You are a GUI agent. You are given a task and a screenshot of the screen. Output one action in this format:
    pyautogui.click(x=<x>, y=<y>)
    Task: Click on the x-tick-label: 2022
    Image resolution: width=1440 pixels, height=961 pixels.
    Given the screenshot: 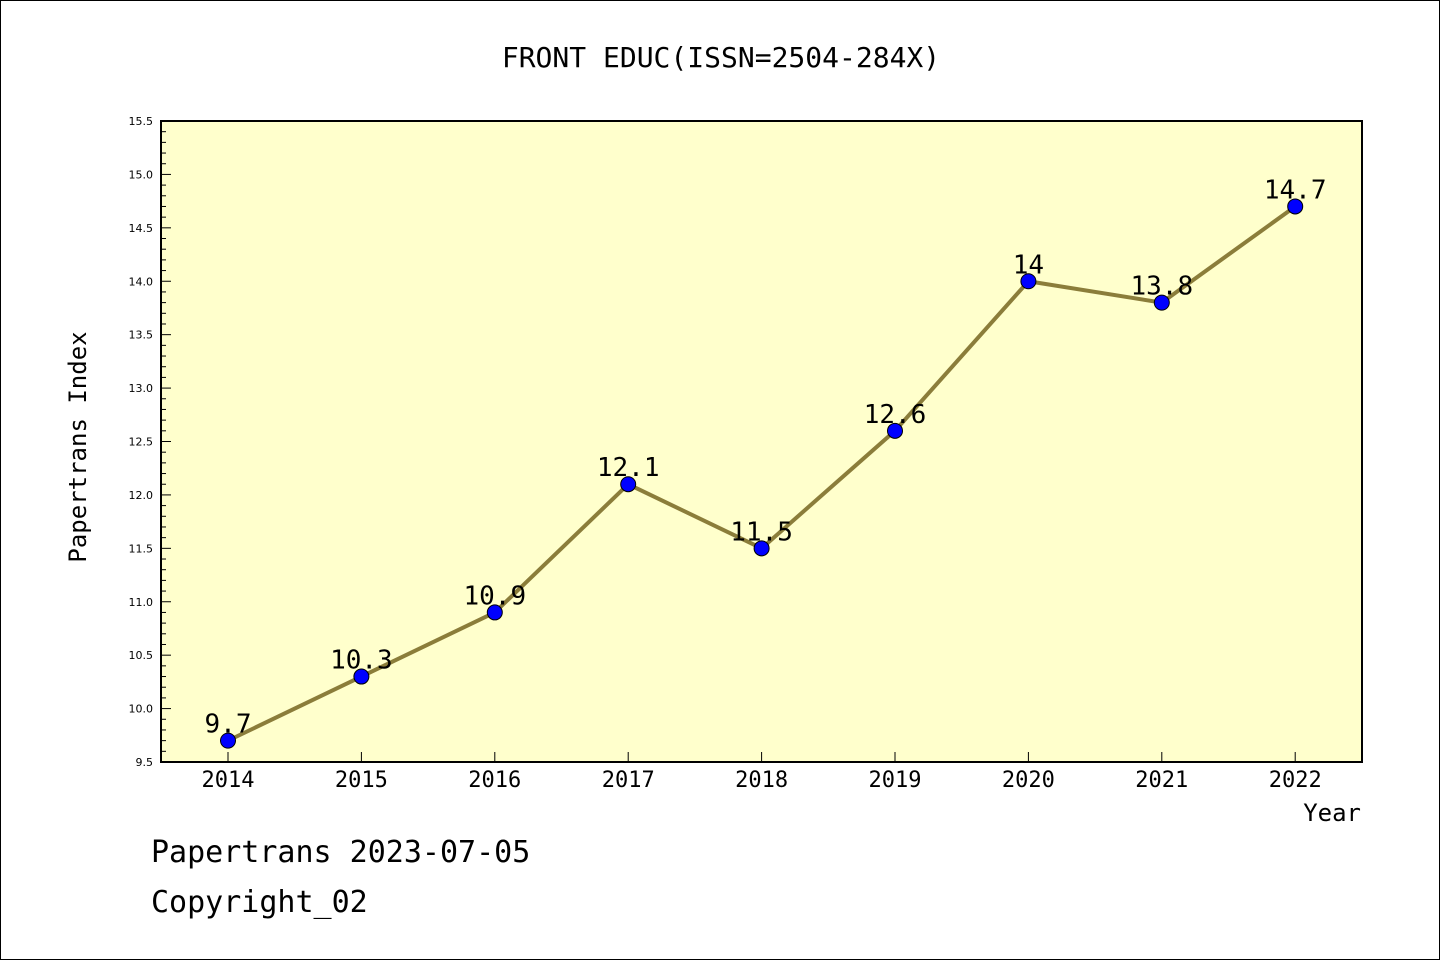 What is the action you would take?
    pyautogui.click(x=1295, y=780)
    